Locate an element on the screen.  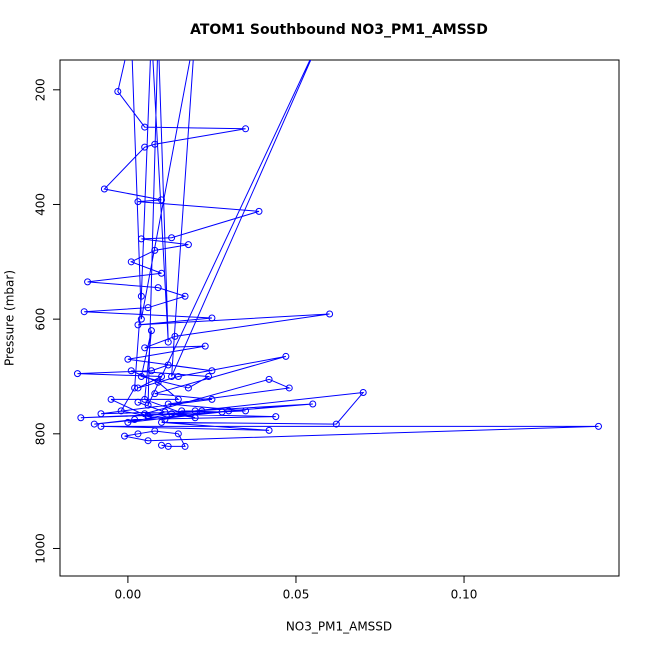
x-tick-label: 0.00 is located at coordinates (128, 595).